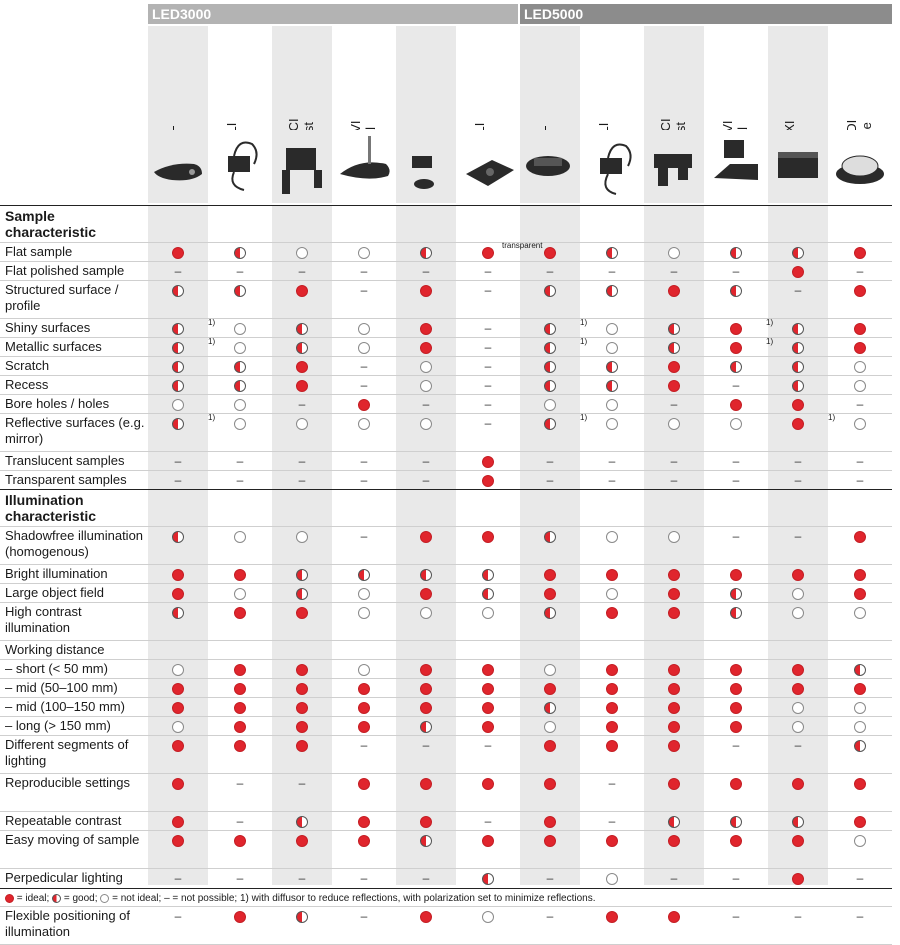 This screenshot has width=900, height=945. Describe the element at coordinates (74, 543) in the screenshot. I see `row-label: Shadowfree illumination (homogenous)` at that location.